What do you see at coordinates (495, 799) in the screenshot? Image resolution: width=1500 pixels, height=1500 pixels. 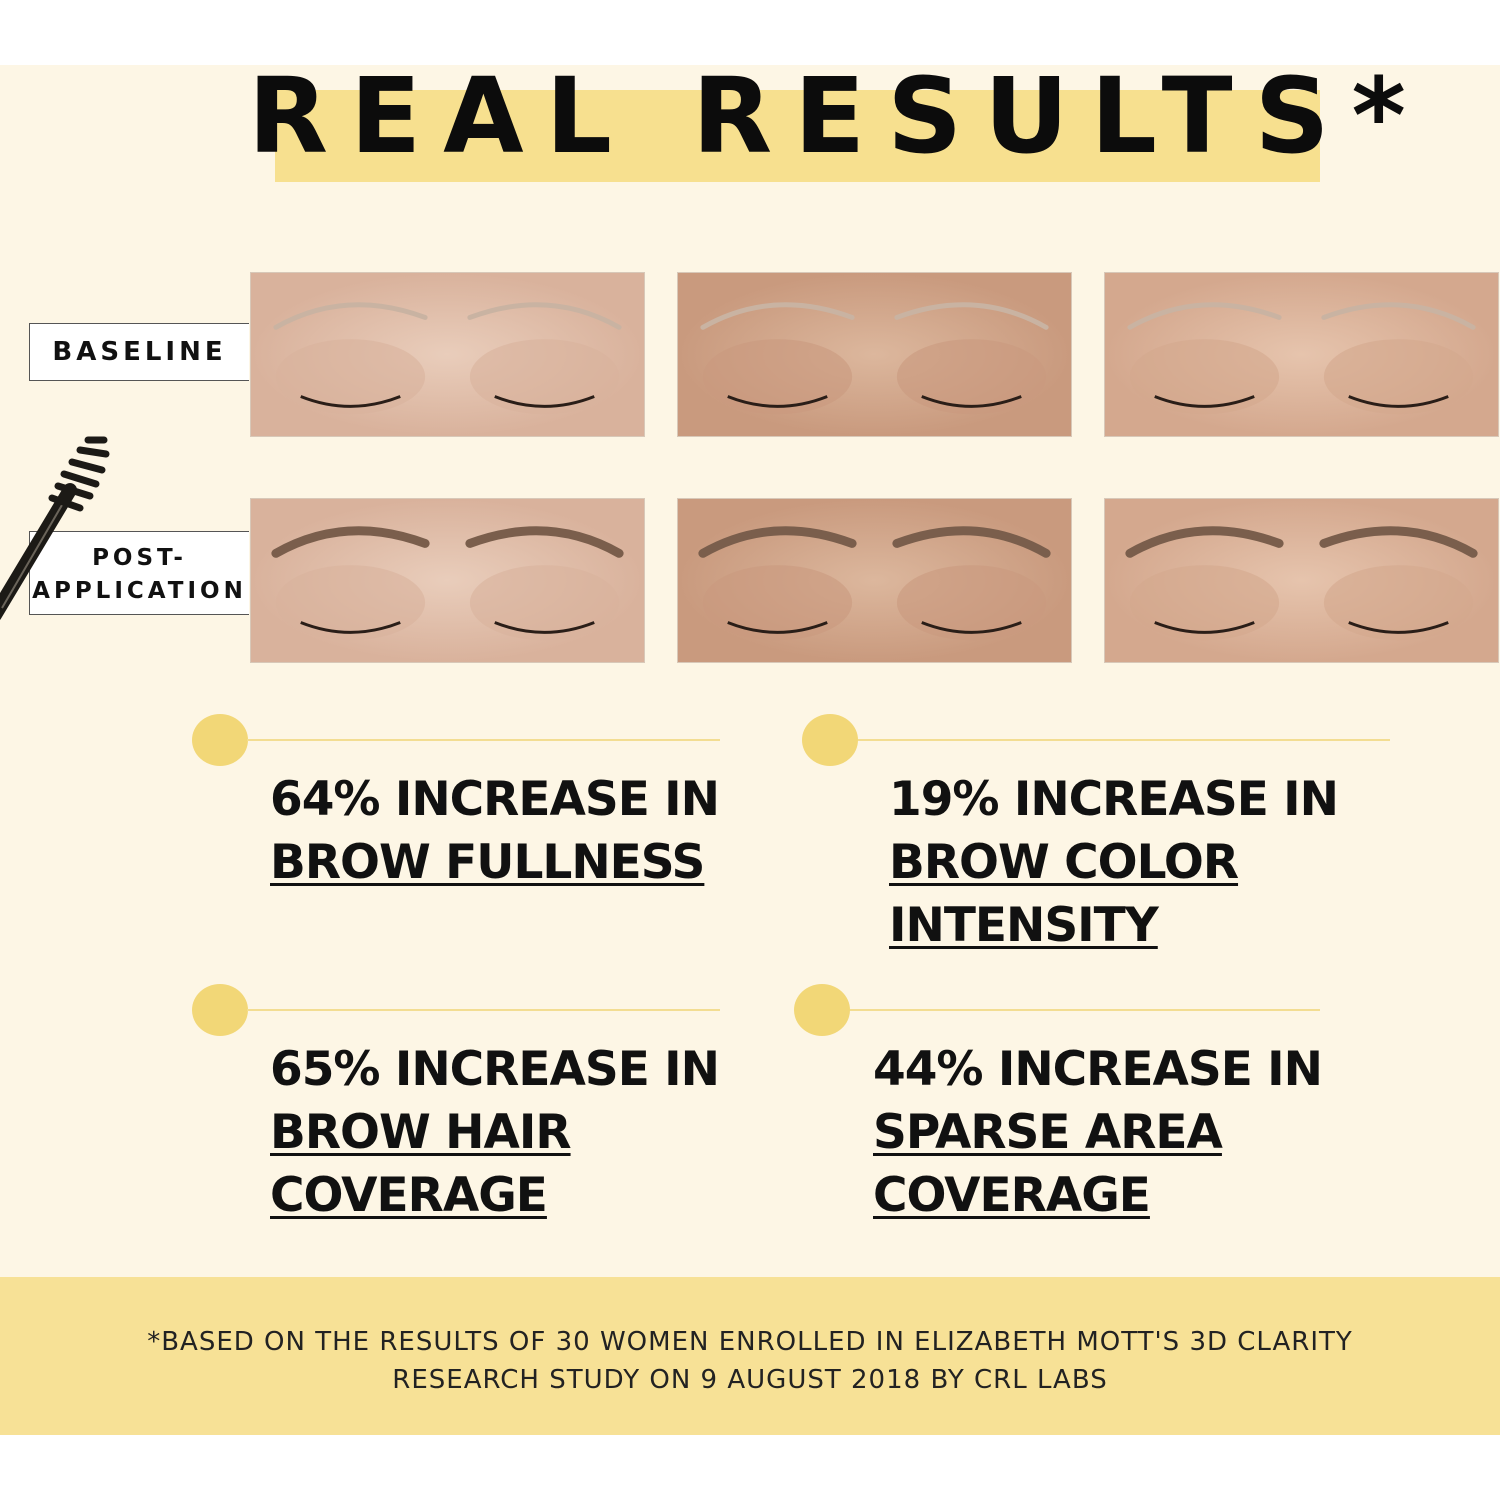 I see `stat-headline: 64% INCREASE IN` at bounding box center [495, 799].